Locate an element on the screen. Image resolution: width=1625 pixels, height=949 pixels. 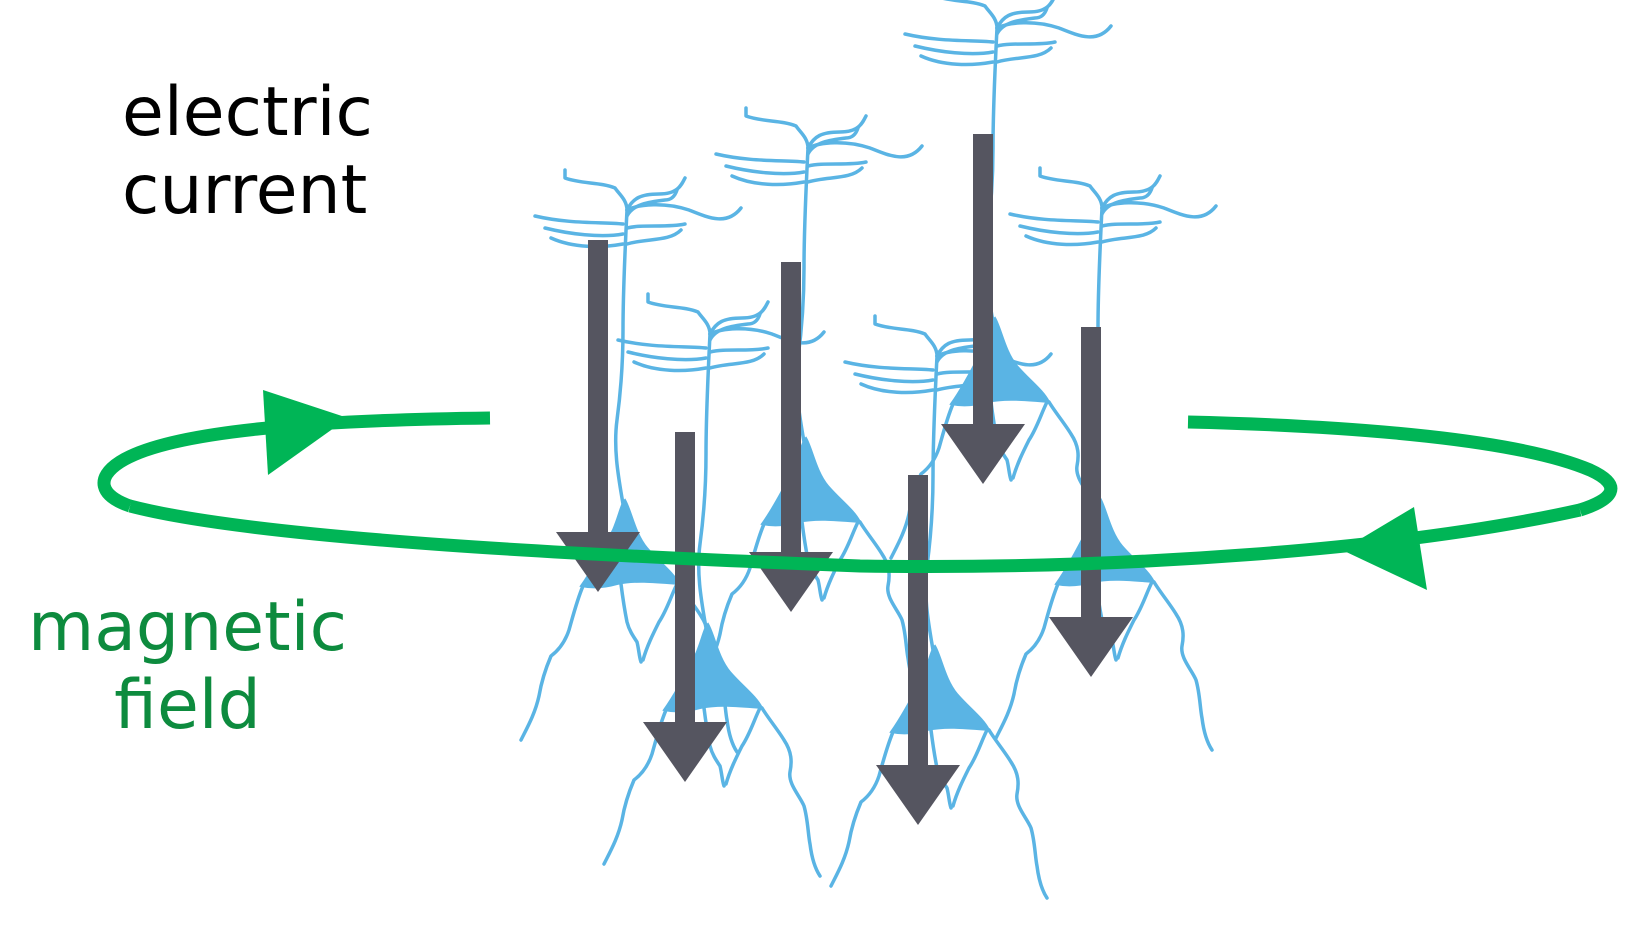
magnetic-field-front-arc is located at coordinates (855, 544).